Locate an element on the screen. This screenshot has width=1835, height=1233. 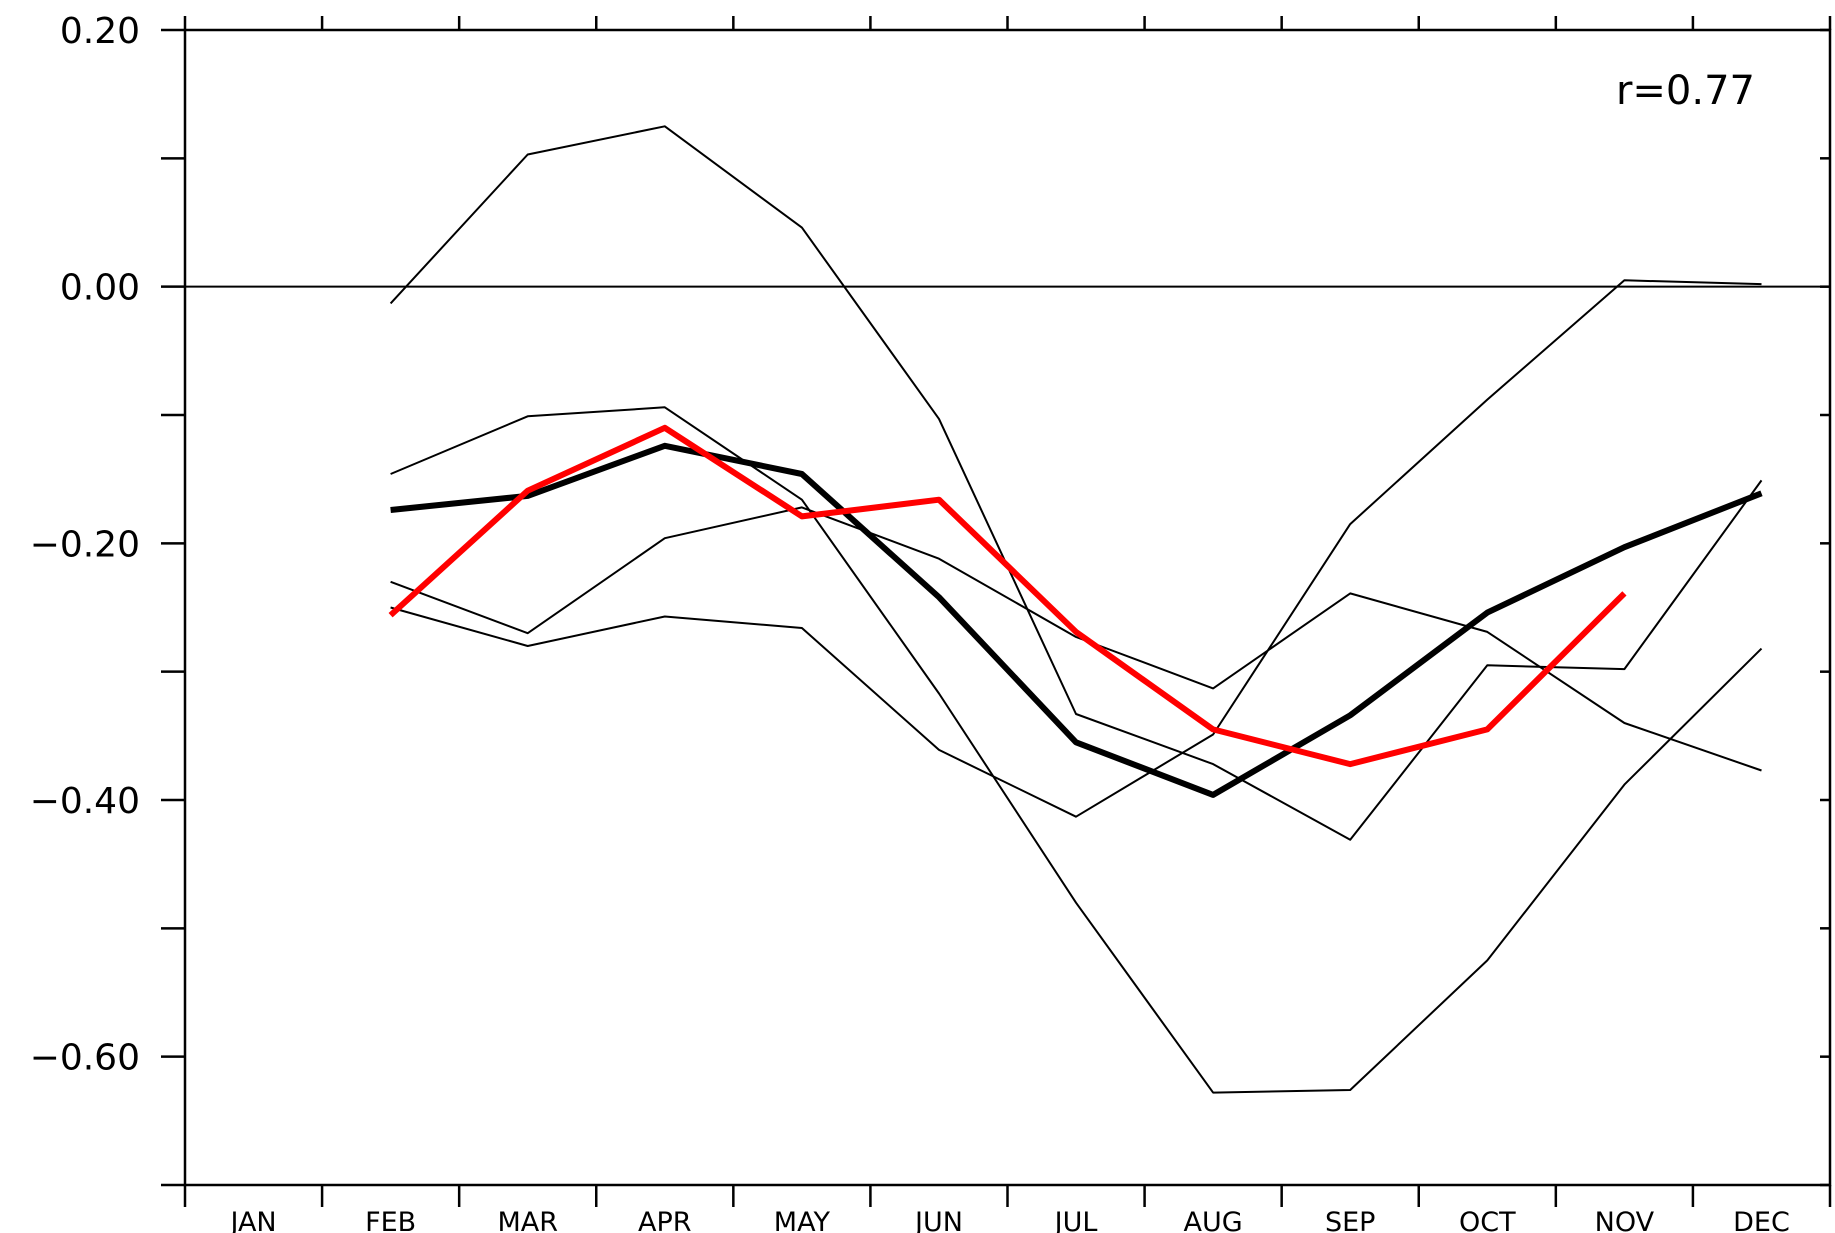
x-tick-label: AUG is located at coordinates (1213, 1220).